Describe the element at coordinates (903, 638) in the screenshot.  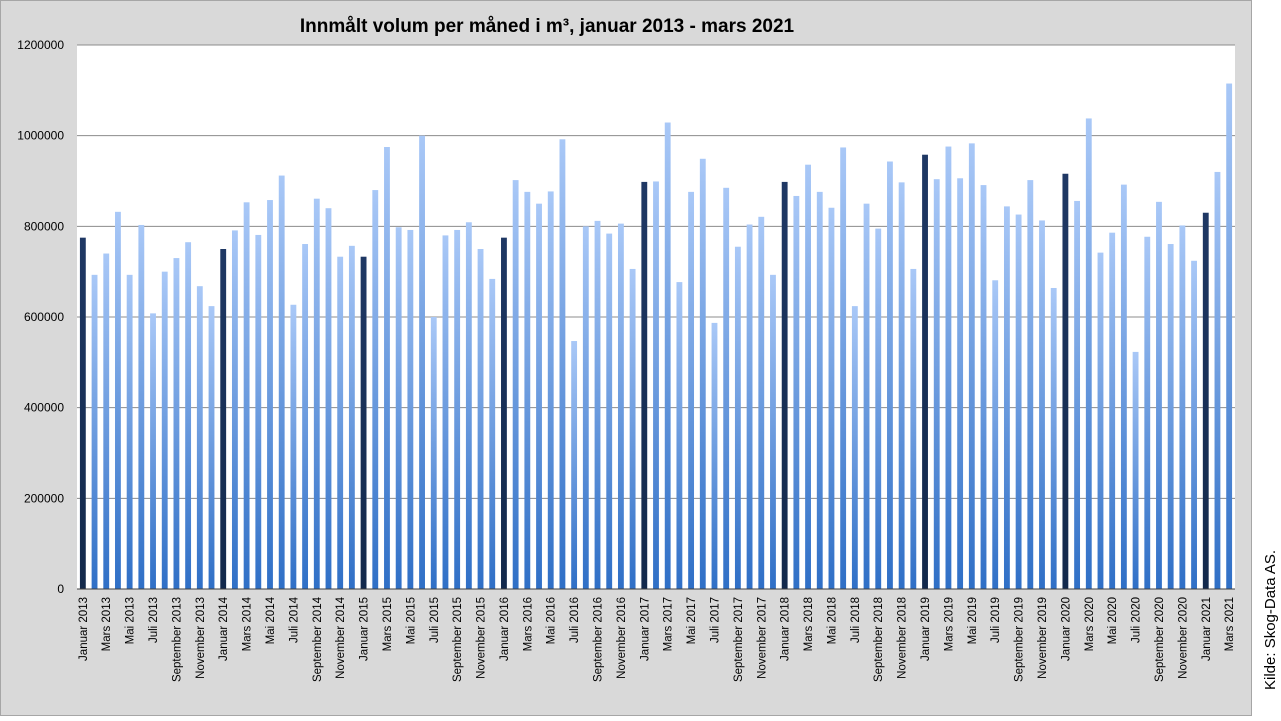
I see `x-tick-label: November 2018` at that location.